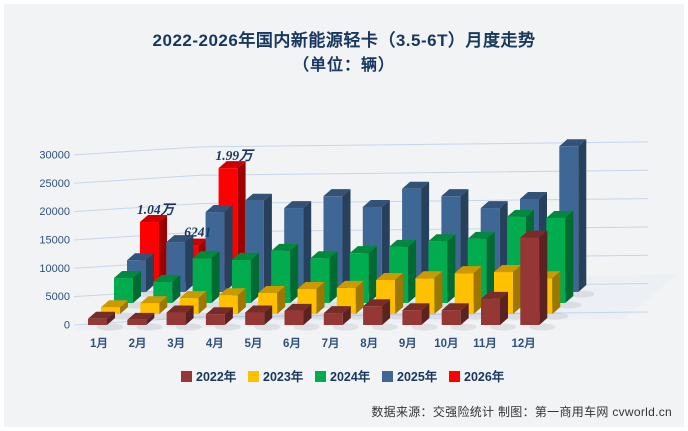  I want to click on y-tick-label: 10000, so click(54, 269).